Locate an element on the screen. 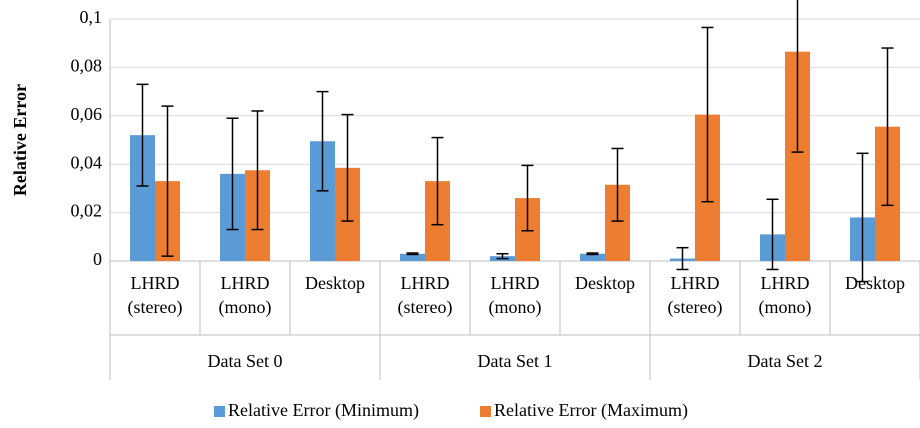  y-axis-label: Relative Error is located at coordinates (20, 140).